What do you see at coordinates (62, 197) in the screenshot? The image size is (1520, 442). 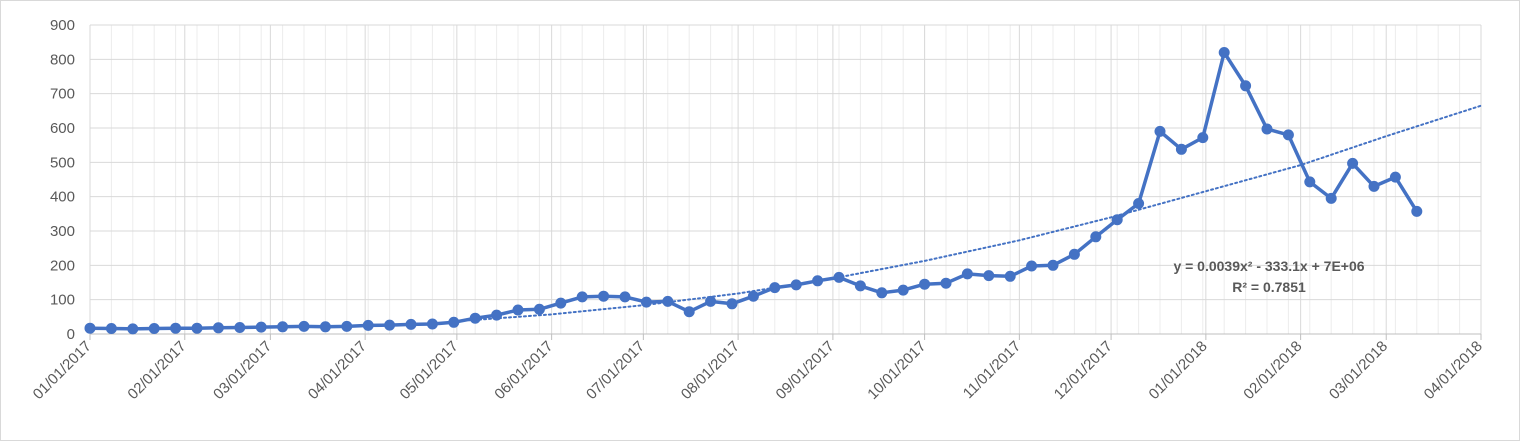 I see `y-tick-label: 400` at bounding box center [62, 197].